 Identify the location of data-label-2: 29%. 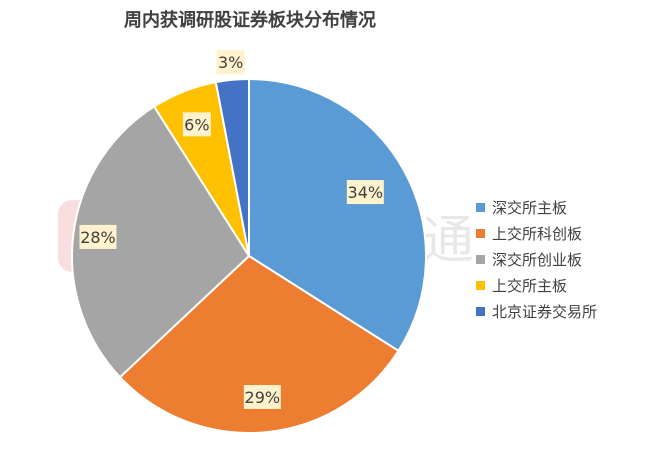
(262, 396).